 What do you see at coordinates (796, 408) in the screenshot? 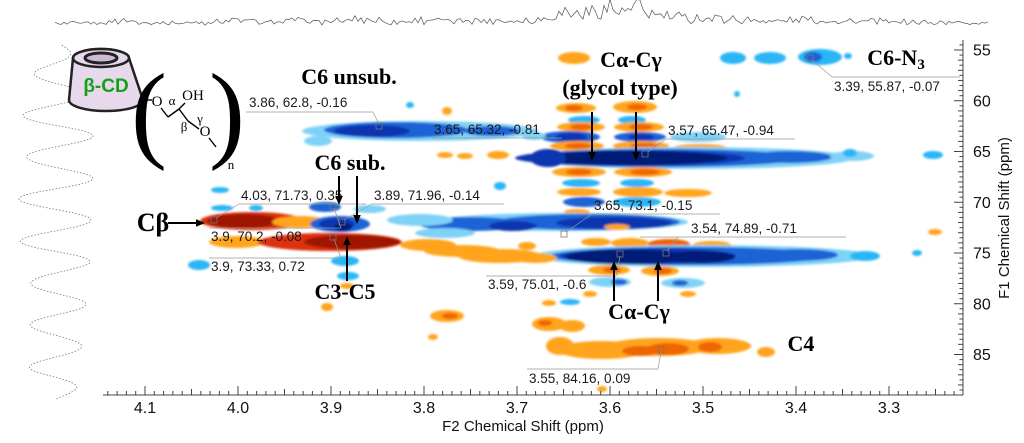
I see `x-tick-label: 3.4` at bounding box center [796, 408].